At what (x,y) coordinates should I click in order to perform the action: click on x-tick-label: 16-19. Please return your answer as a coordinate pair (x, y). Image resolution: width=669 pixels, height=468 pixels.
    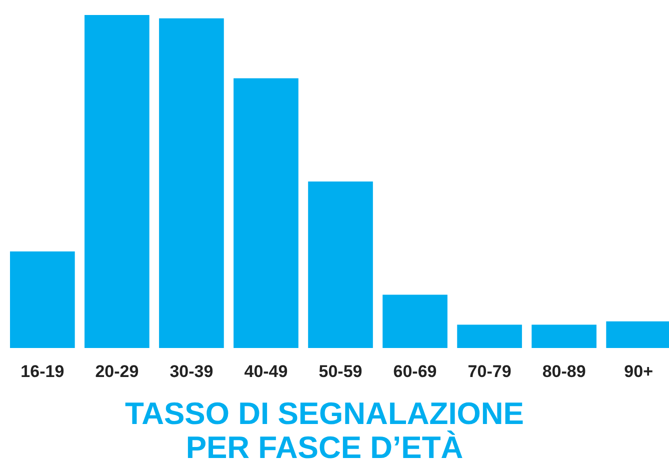
    Looking at the image, I should click on (42, 371).